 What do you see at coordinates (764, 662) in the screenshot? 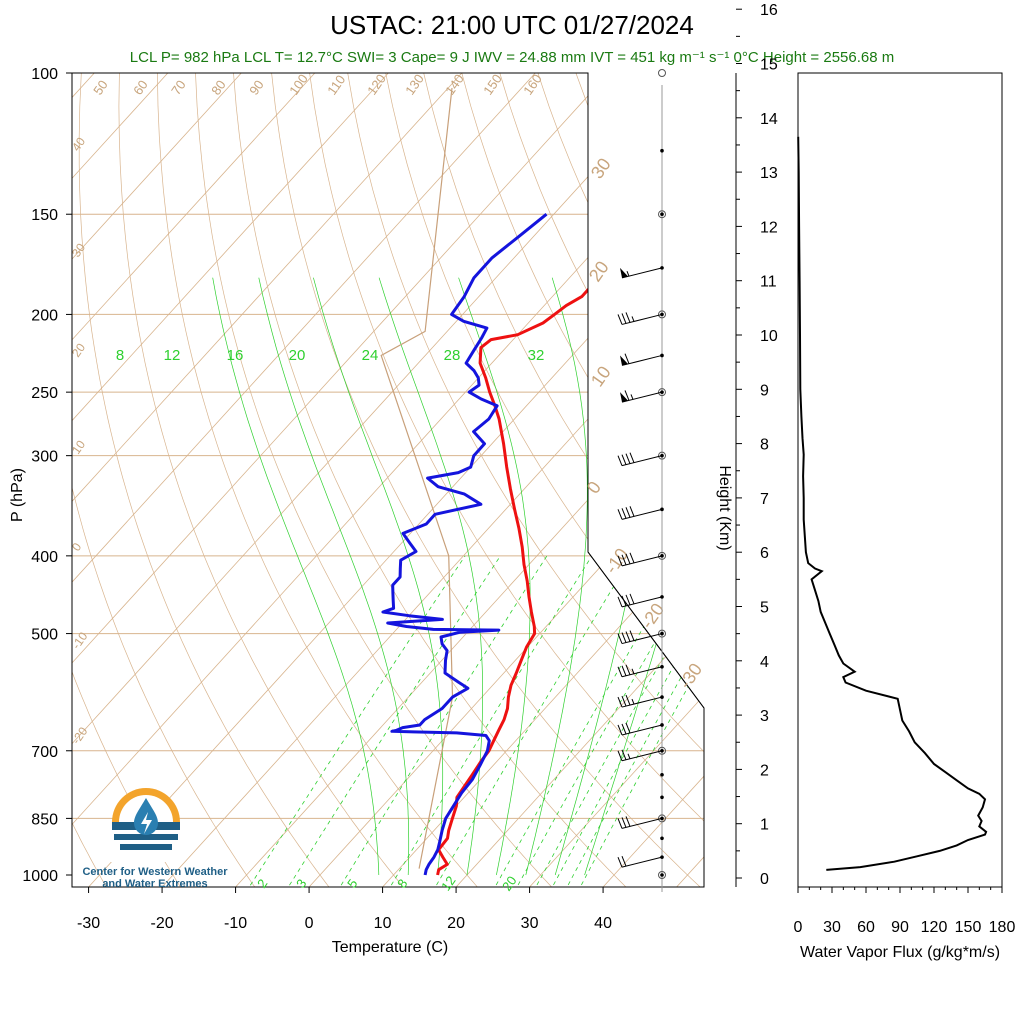
I see `height-tick-label: 4` at bounding box center [764, 662].